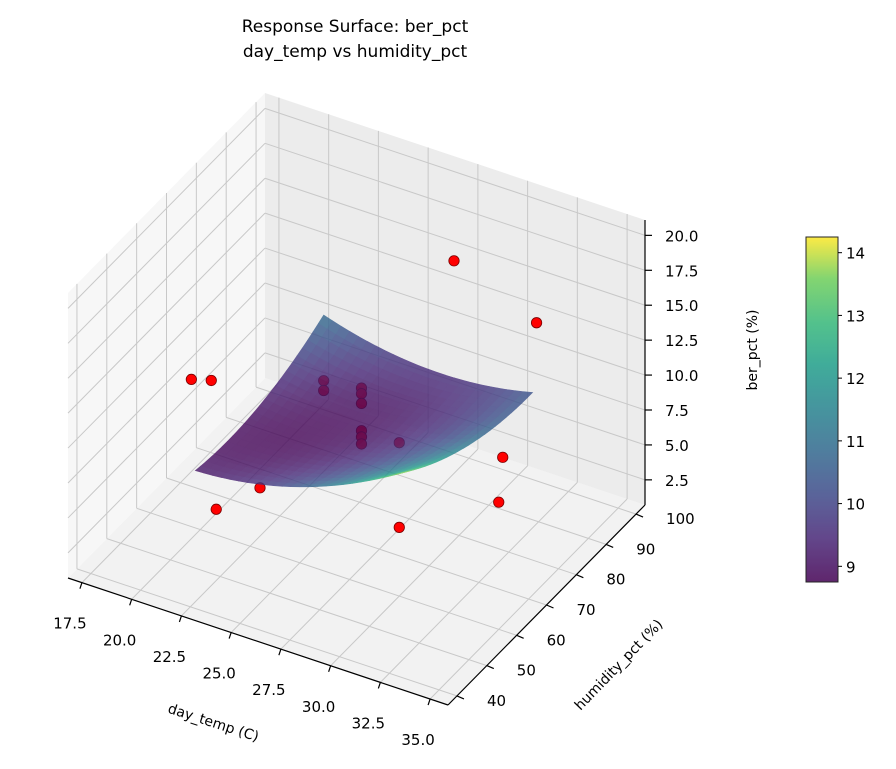 Image resolution: width=896 pixels, height=769 pixels. What do you see at coordinates (677, 411) in the screenshot?
I see `z-tick-label: 7.5` at bounding box center [677, 411].